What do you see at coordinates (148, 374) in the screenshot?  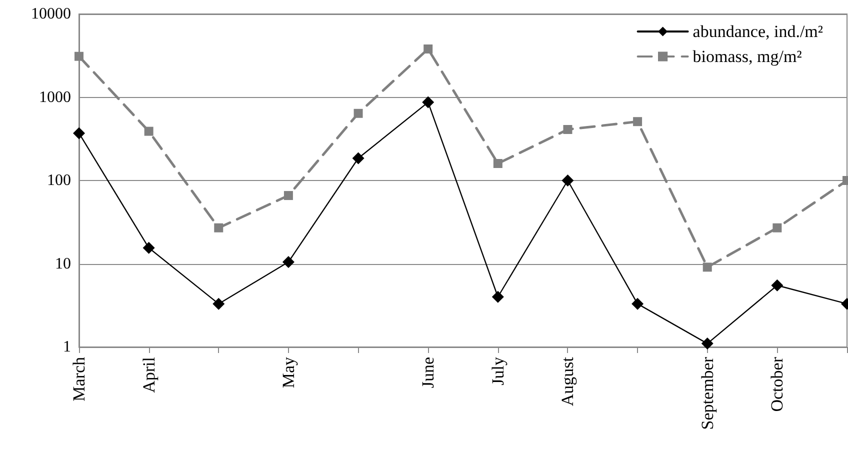 I see `x-tick-label: April` at bounding box center [148, 374].